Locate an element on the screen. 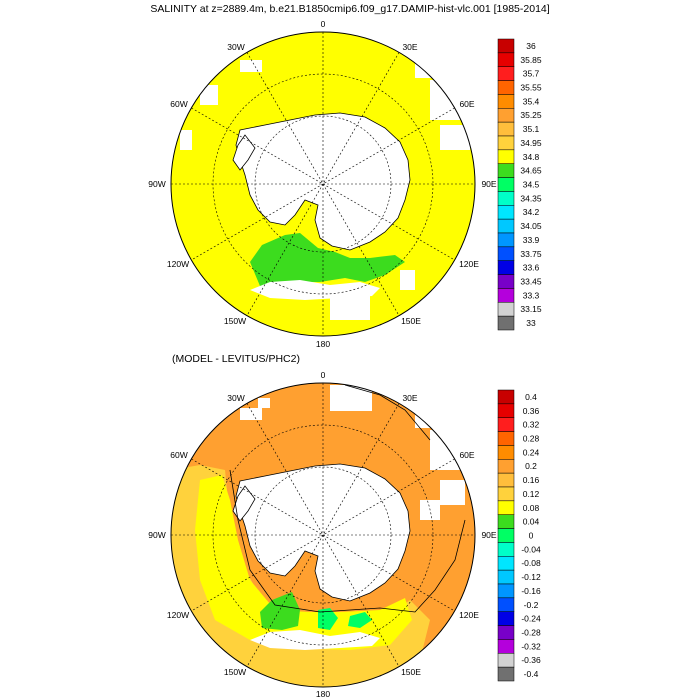 Image resolution: width=700 pixels, height=700 pixels. colorbar-label: 0.4 is located at coordinates (531, 397).